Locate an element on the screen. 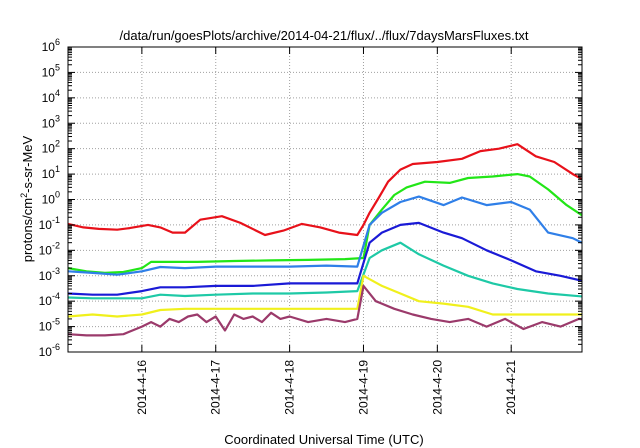 This screenshot has width=640, height=448. y-tick-label: 10³ is located at coordinates (51, 121).